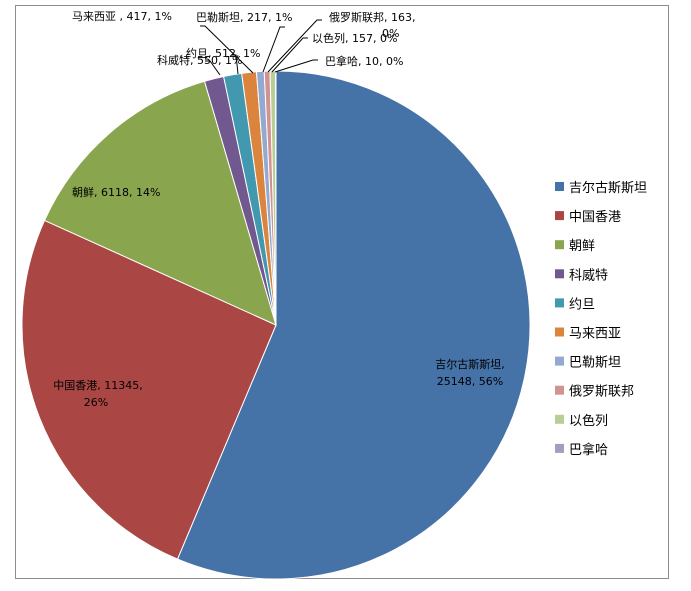 The image size is (691, 591). What do you see at coordinates (601, 392) in the screenshot?
I see `legend-label-7: 俄罗斯联邦` at bounding box center [601, 392].